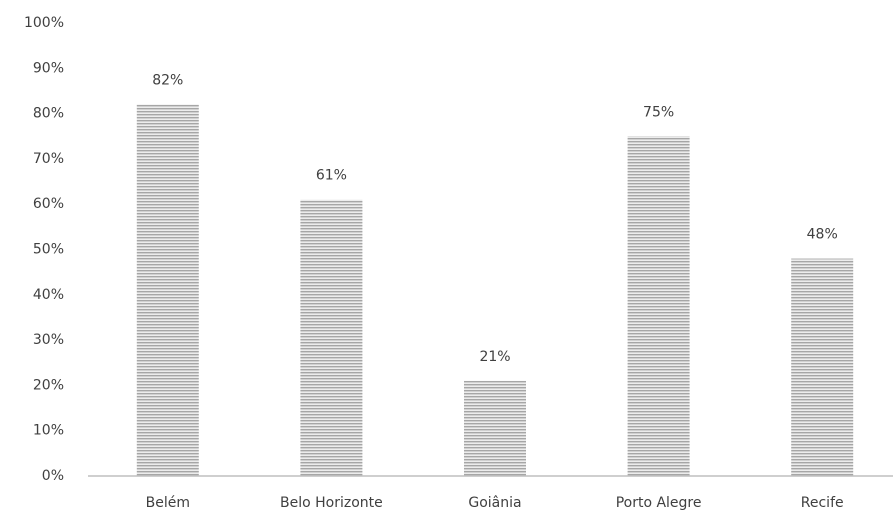  Describe the element at coordinates (168, 503) in the screenshot. I see `x-tick-label: Belém` at that location.